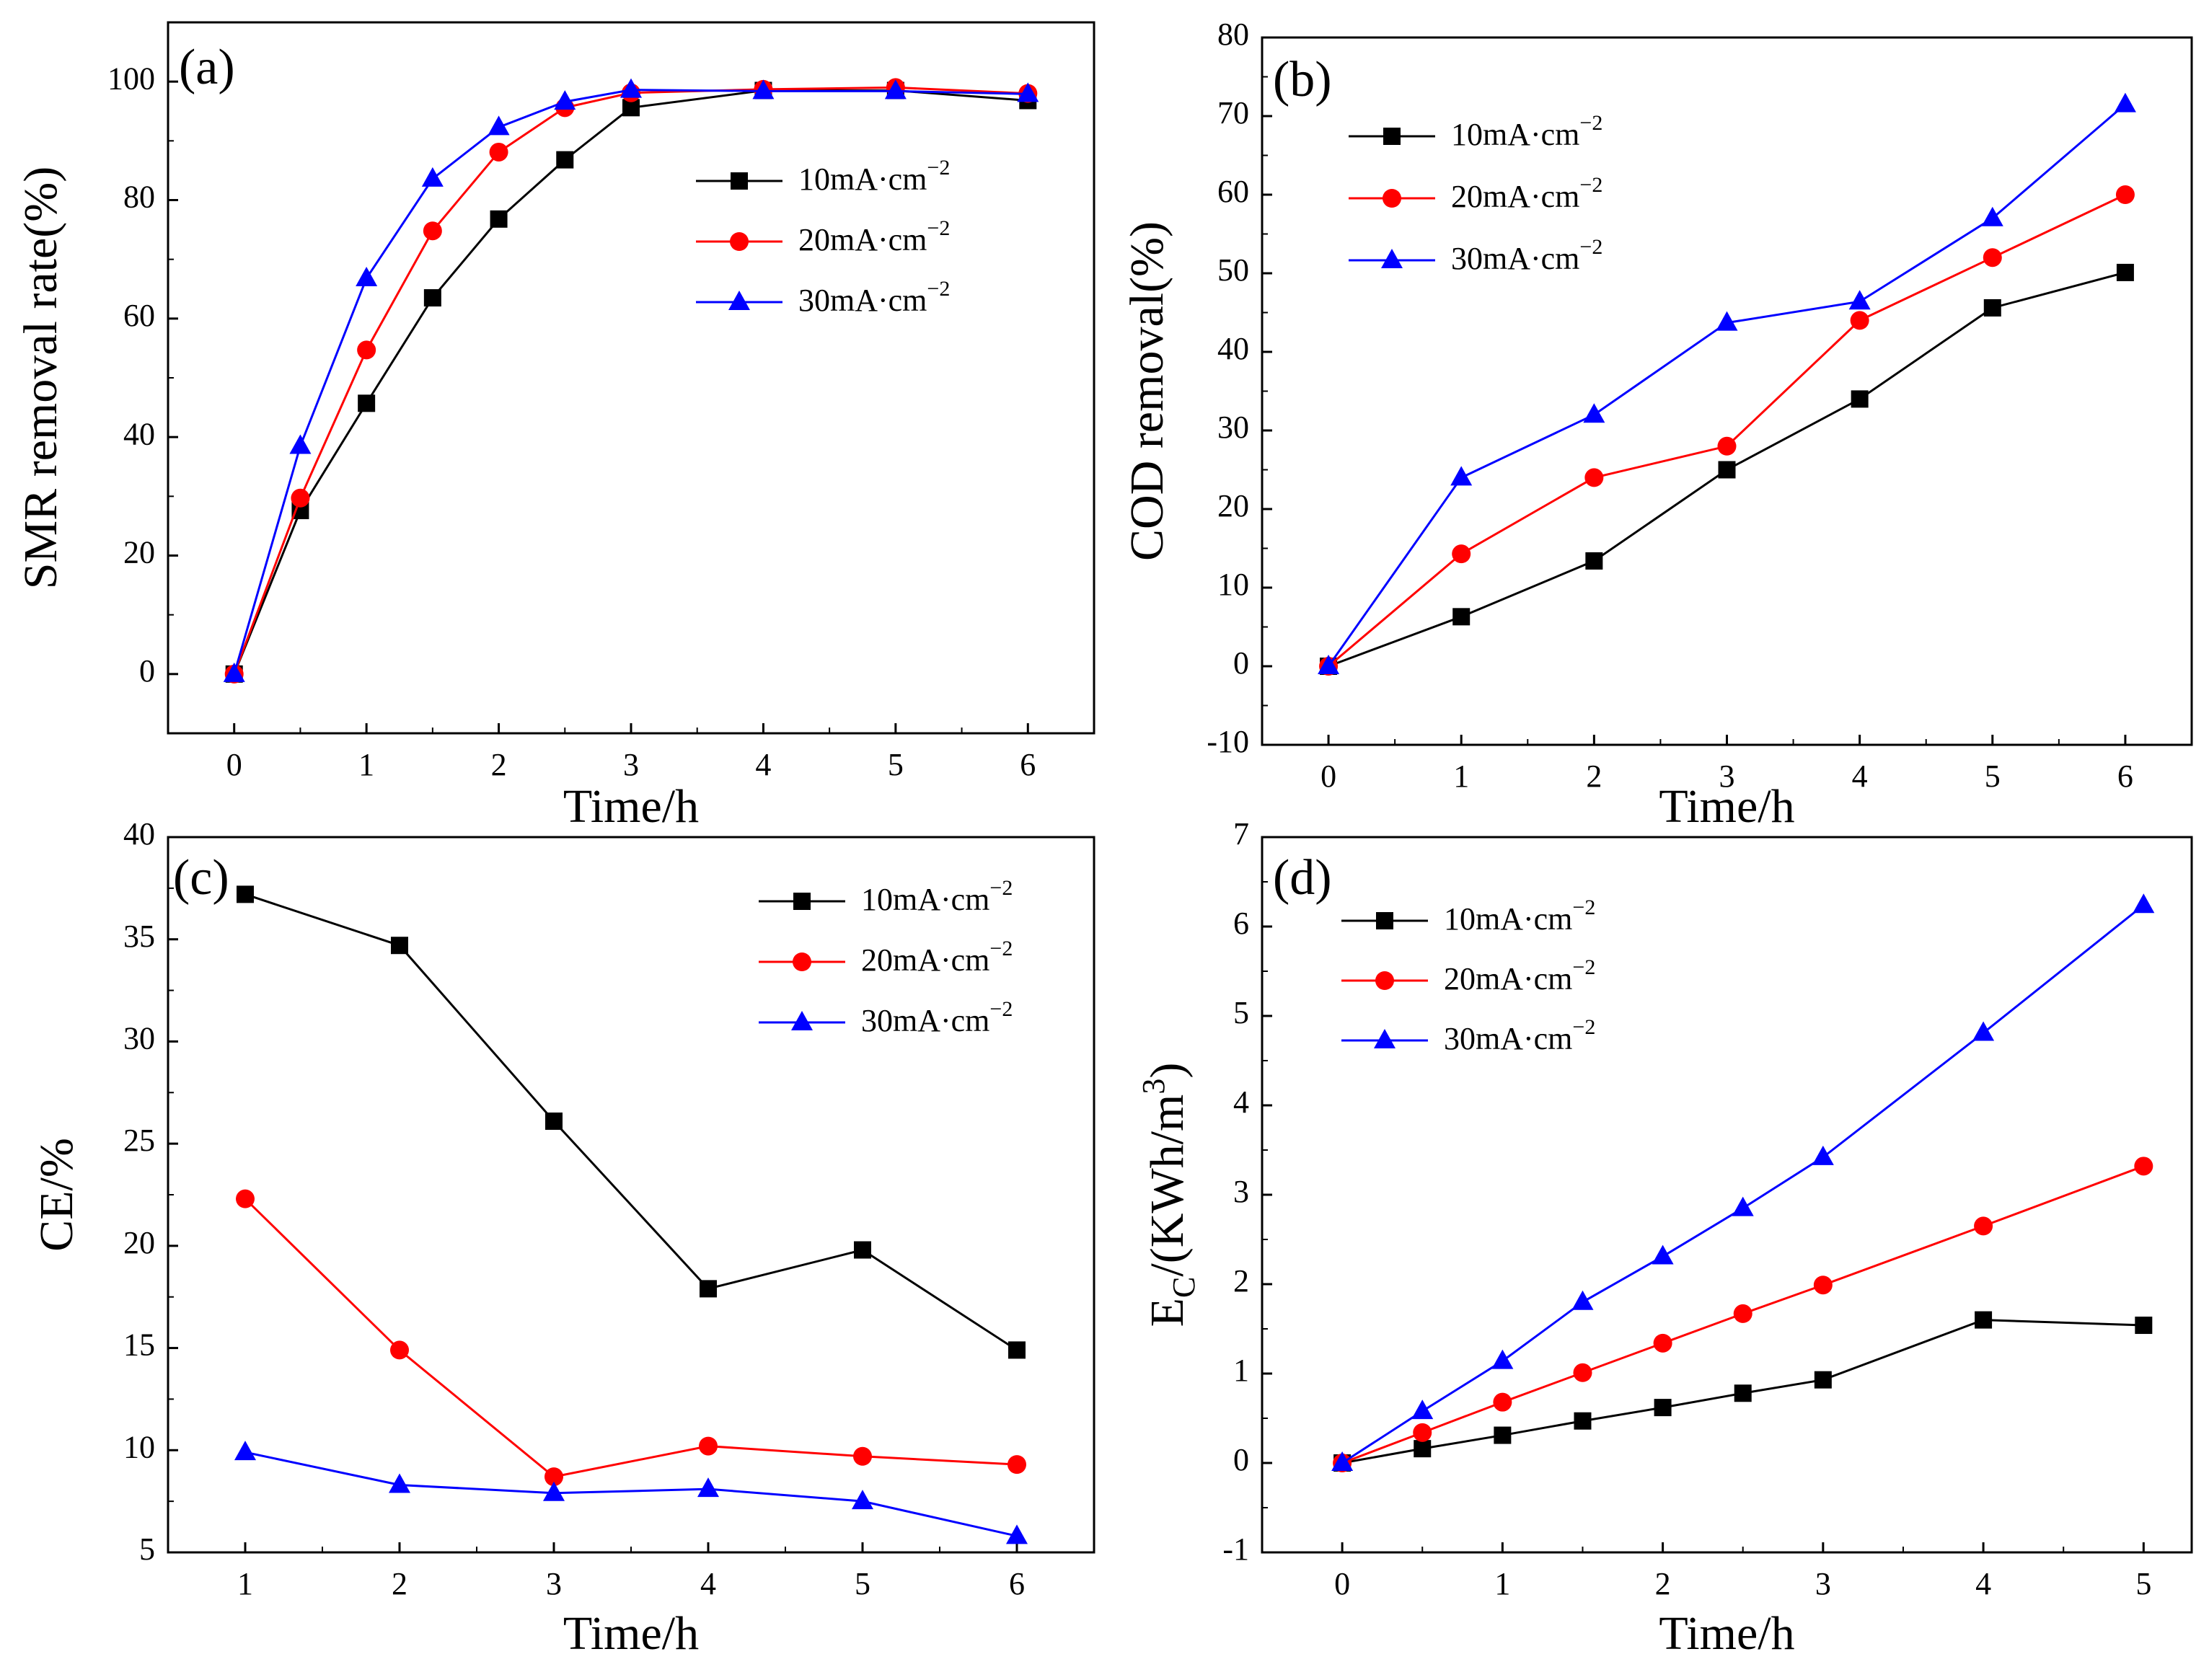 The image size is (2209, 1680). Describe the element at coordinates (131, 78) in the screenshot. I see `y-tick-label: 100` at that location.